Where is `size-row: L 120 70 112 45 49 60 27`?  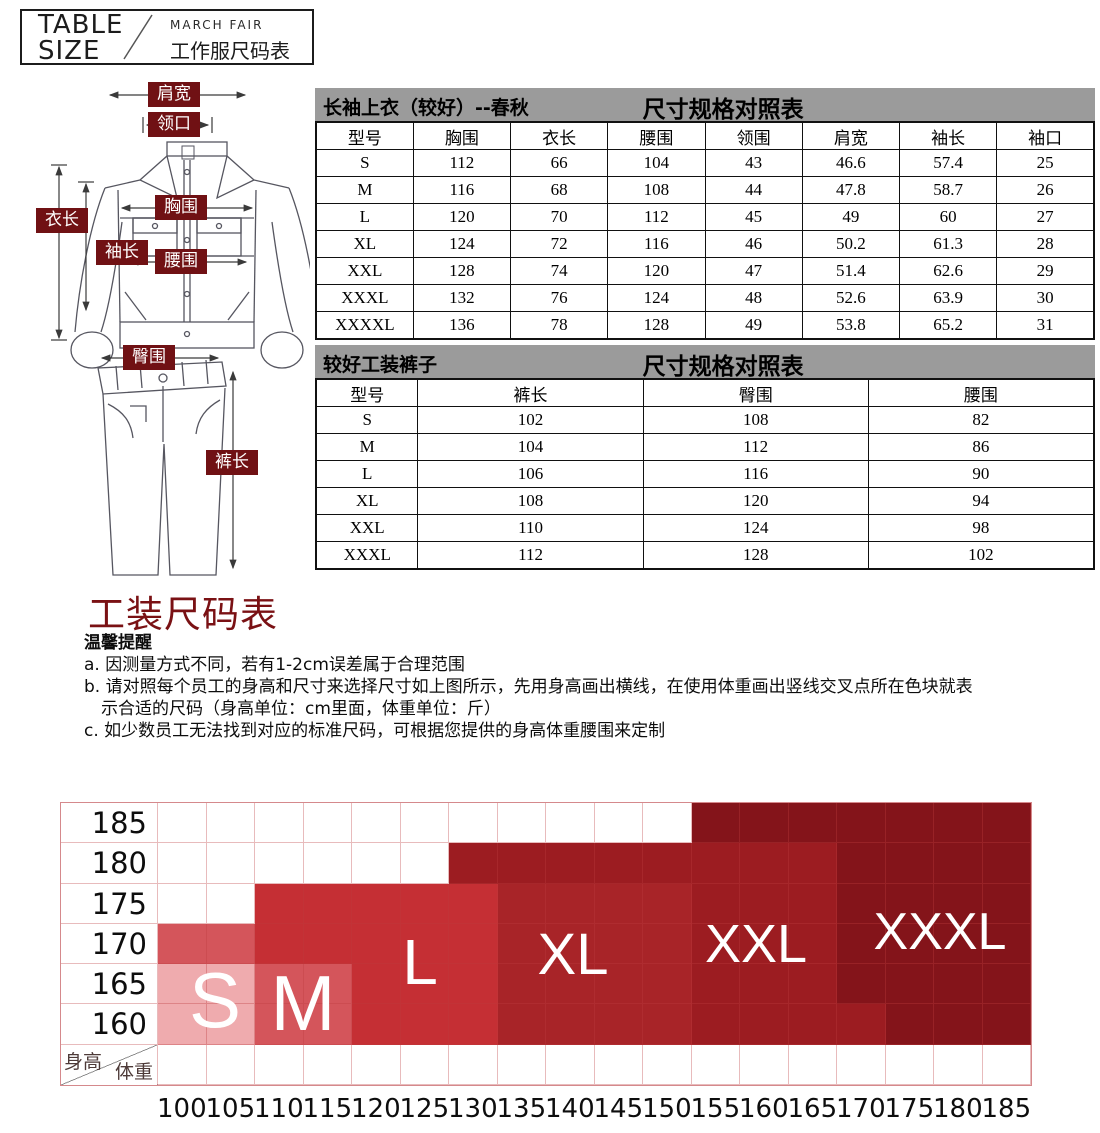 size-row: L 120 70 112 45 49 60 27 is located at coordinates (705, 217).